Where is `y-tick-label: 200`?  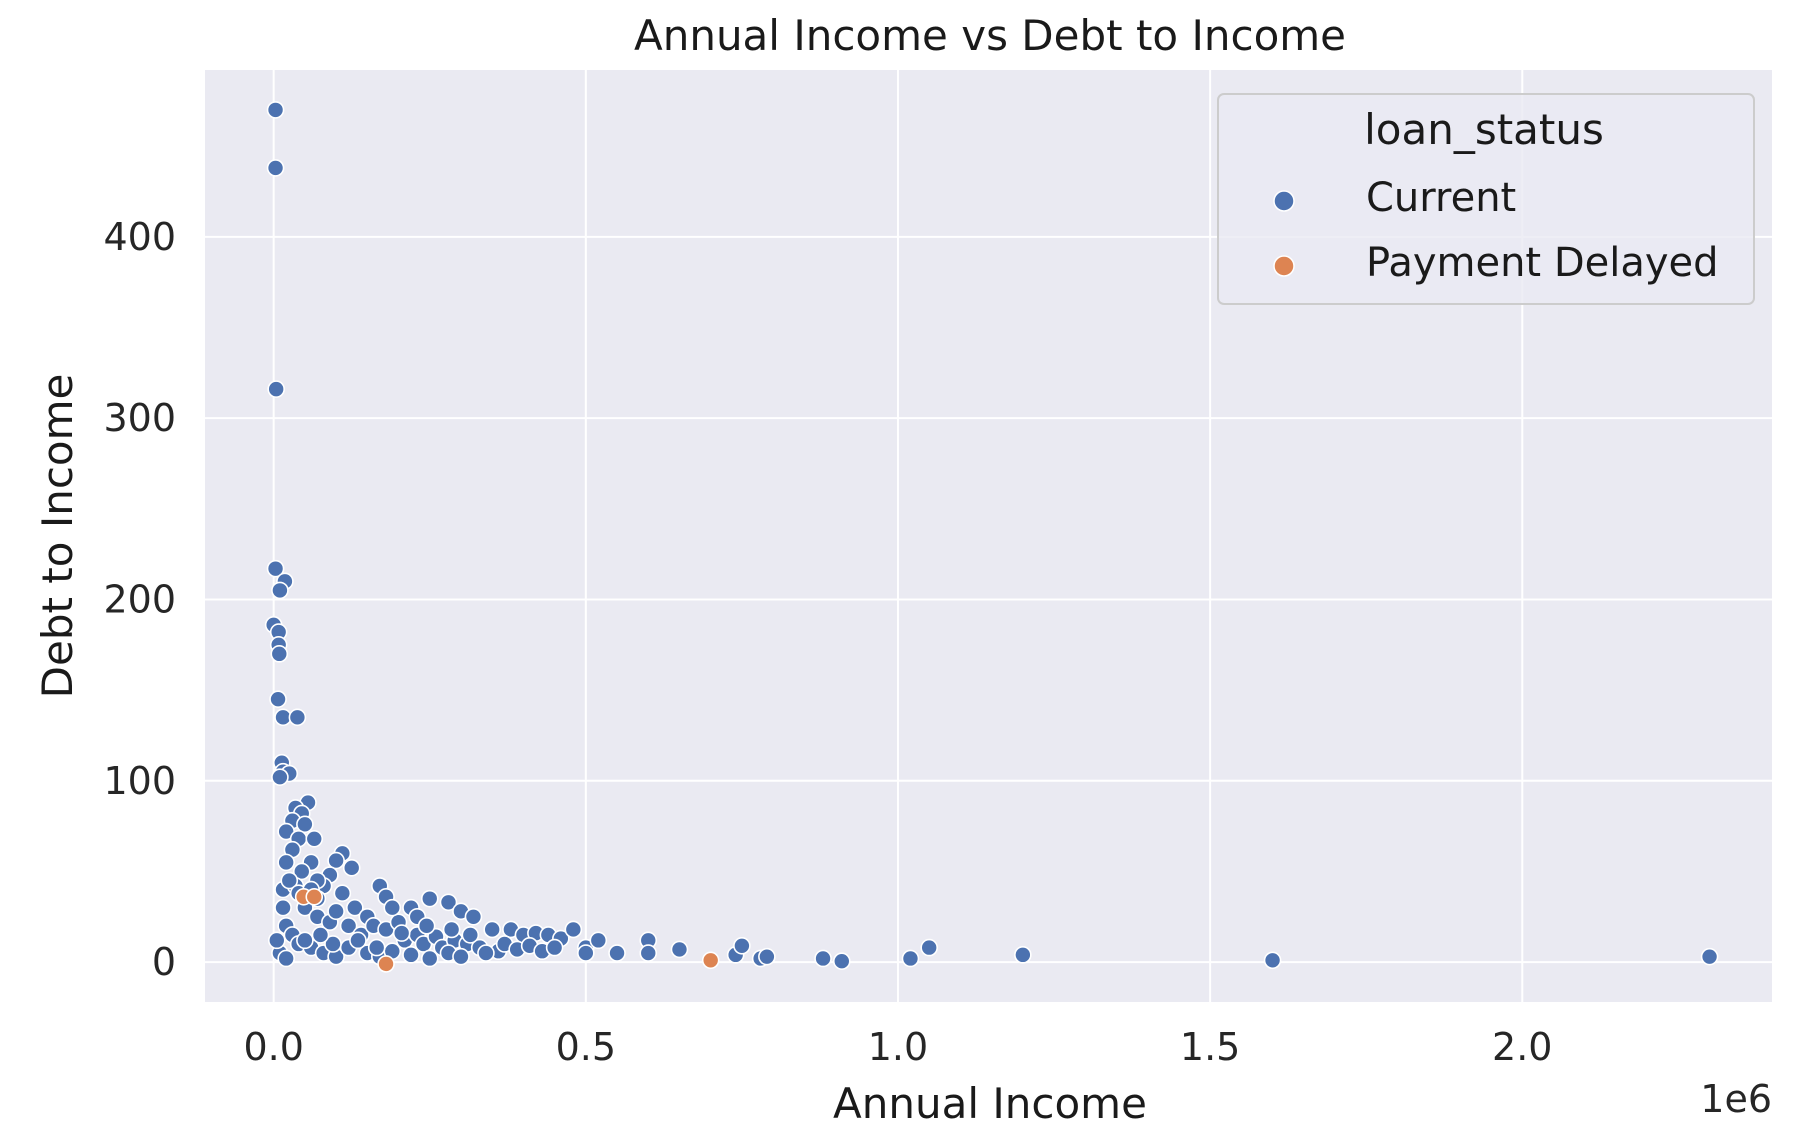
y-tick-label: 200 is located at coordinates (139, 599).